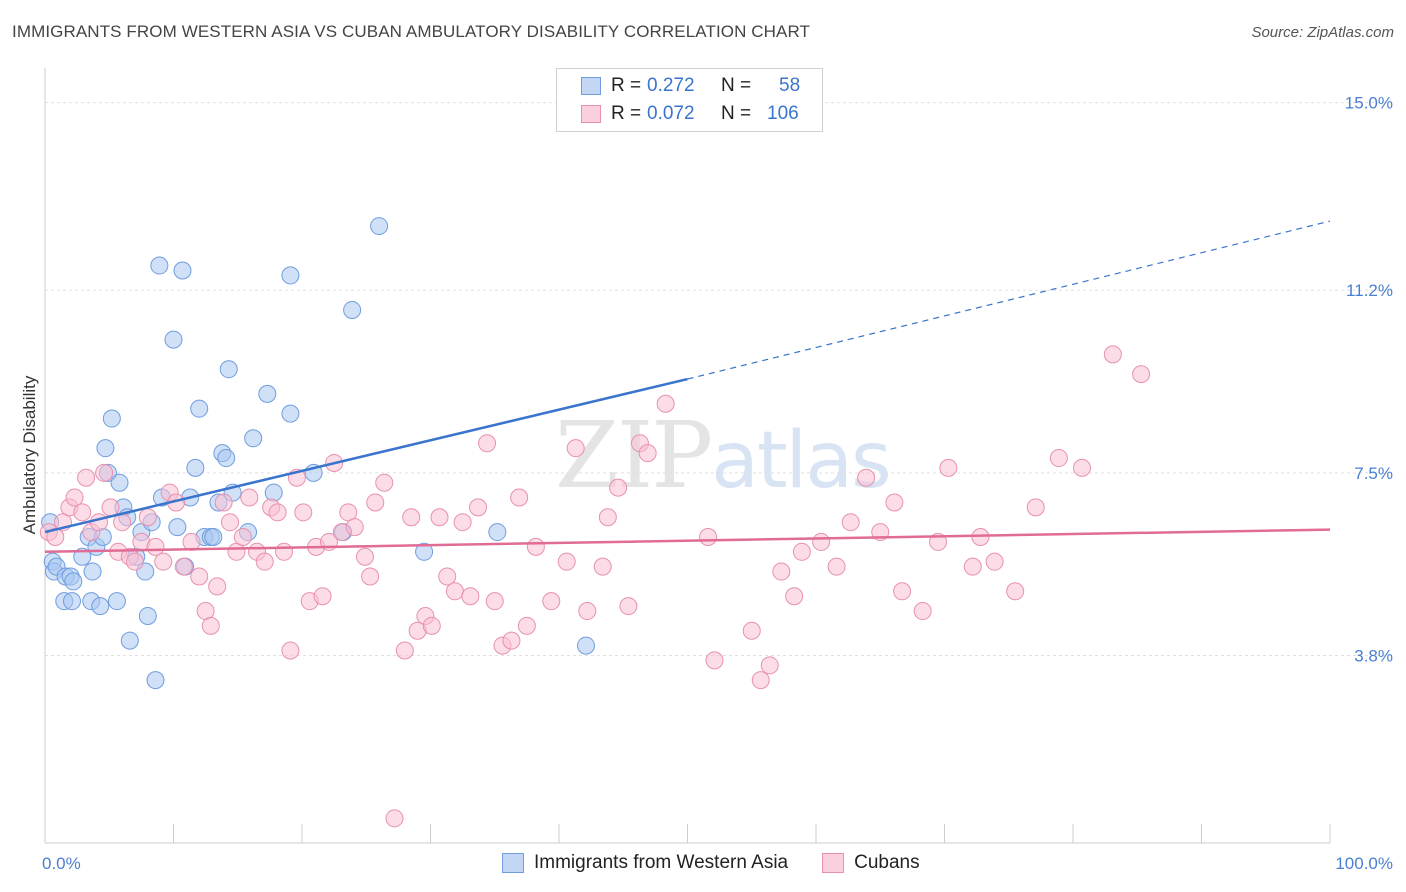  What do you see at coordinates (1373, 655) in the screenshot?
I see `y-tick-label: 3.8%` at bounding box center [1373, 655].